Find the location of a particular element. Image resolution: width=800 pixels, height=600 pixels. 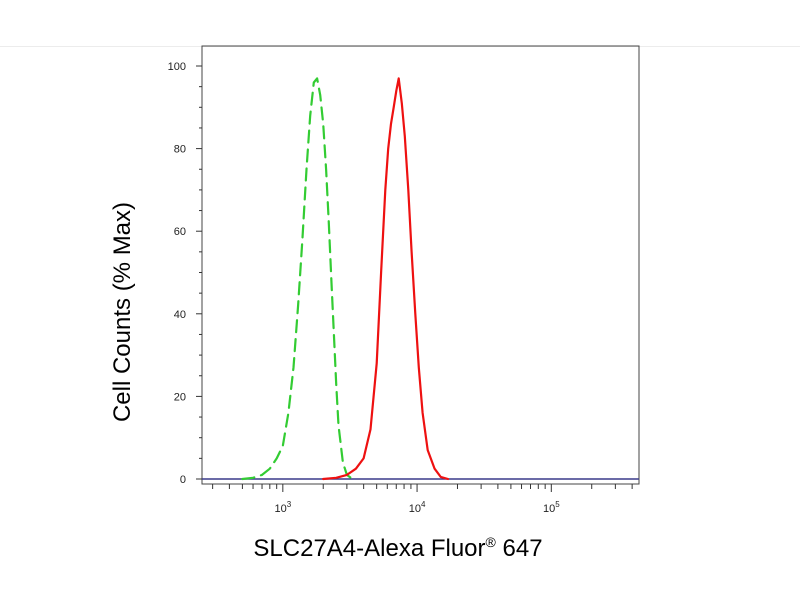

x-tick-label: 10³ is located at coordinates (282, 507).